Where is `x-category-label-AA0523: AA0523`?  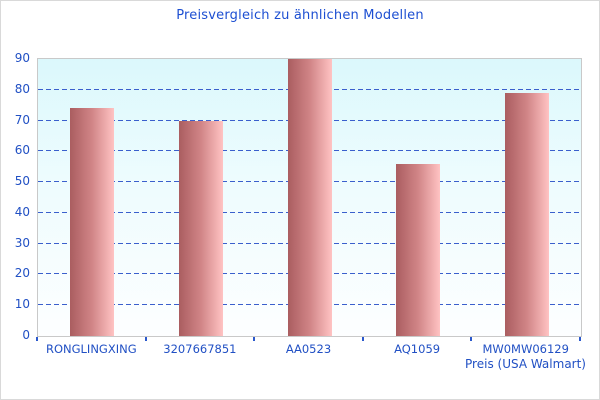
x-category-label-AA0523: AA0523 is located at coordinates (308, 349).